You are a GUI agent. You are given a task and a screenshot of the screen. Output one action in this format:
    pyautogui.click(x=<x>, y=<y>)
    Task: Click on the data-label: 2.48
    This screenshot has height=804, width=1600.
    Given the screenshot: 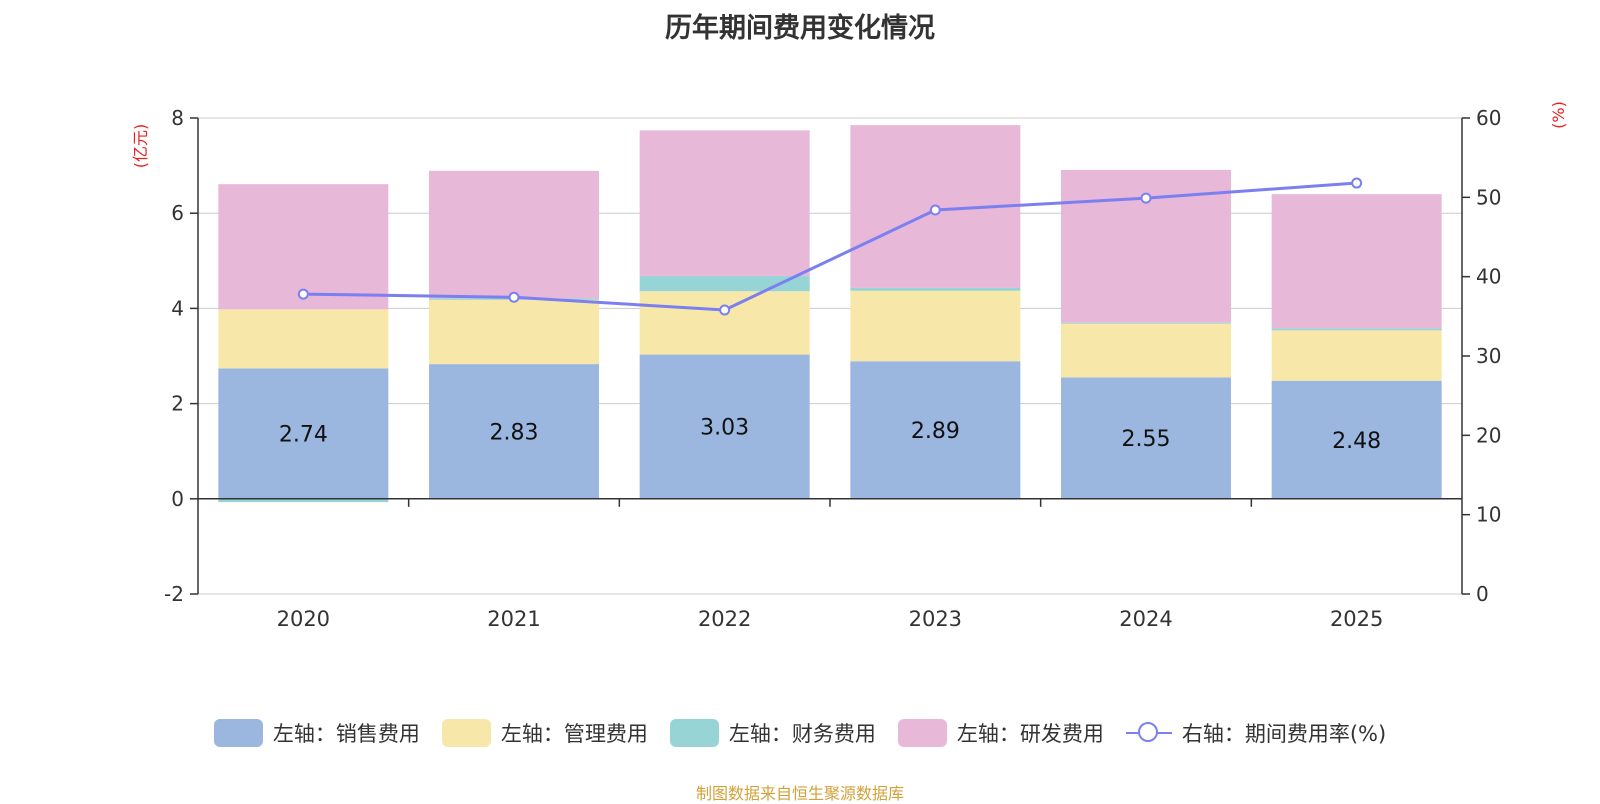 What is the action you would take?
    pyautogui.click(x=1356, y=441)
    